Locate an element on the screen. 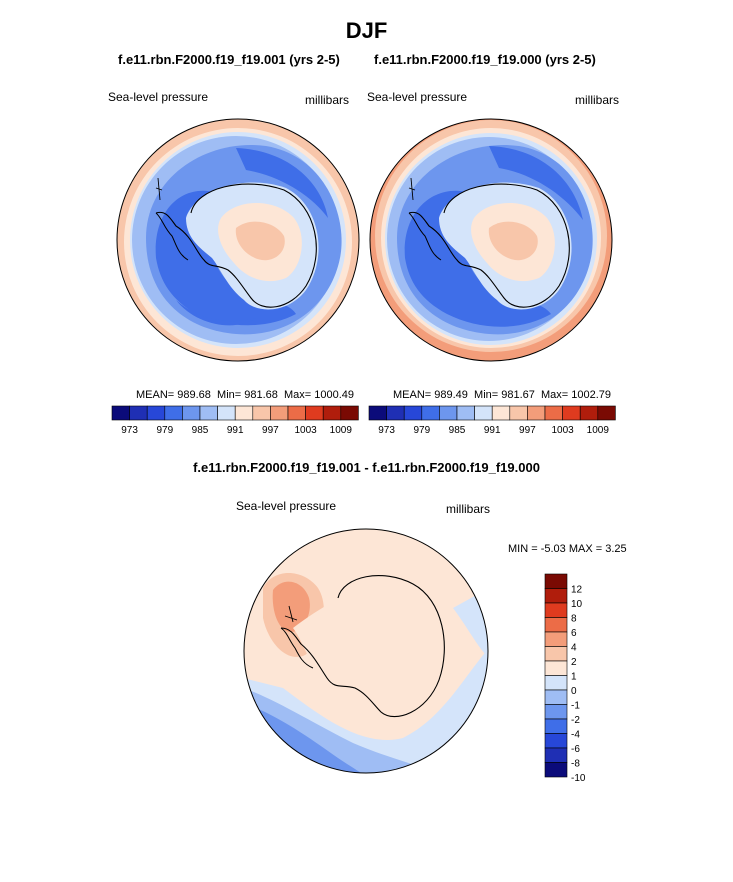  panel-2-min: Min= 981.67 is located at coordinates (504, 395).